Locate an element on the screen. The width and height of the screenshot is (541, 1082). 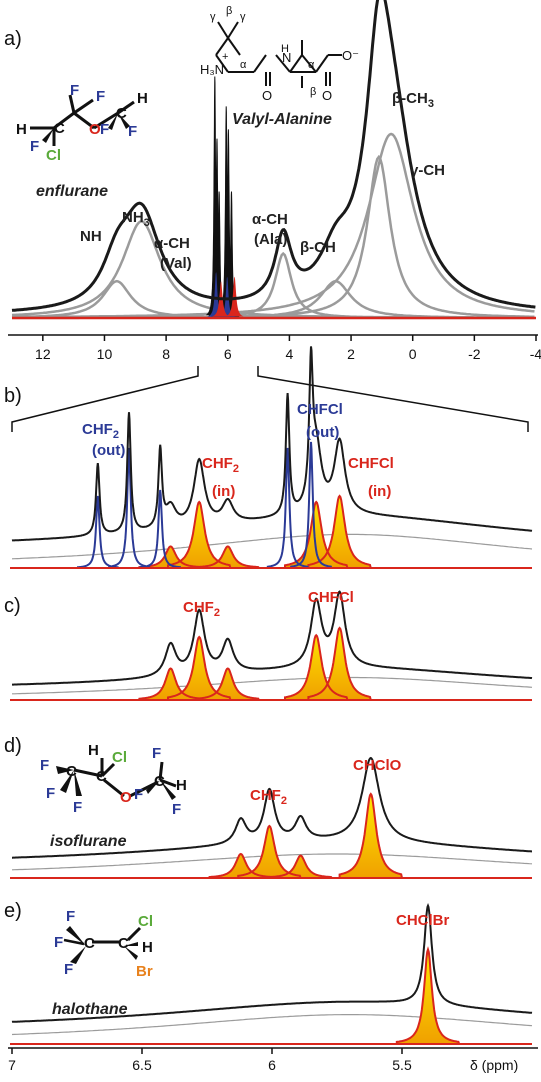
isoflurane-name: isoflurane is located at coordinates (88, 841).